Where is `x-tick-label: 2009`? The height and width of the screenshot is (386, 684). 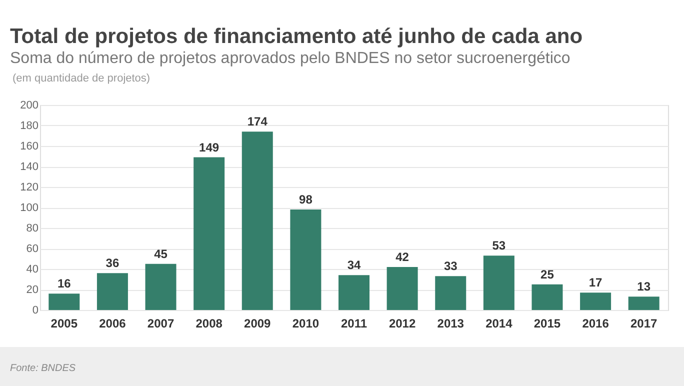 x-tick-label: 2009 is located at coordinates (258, 323).